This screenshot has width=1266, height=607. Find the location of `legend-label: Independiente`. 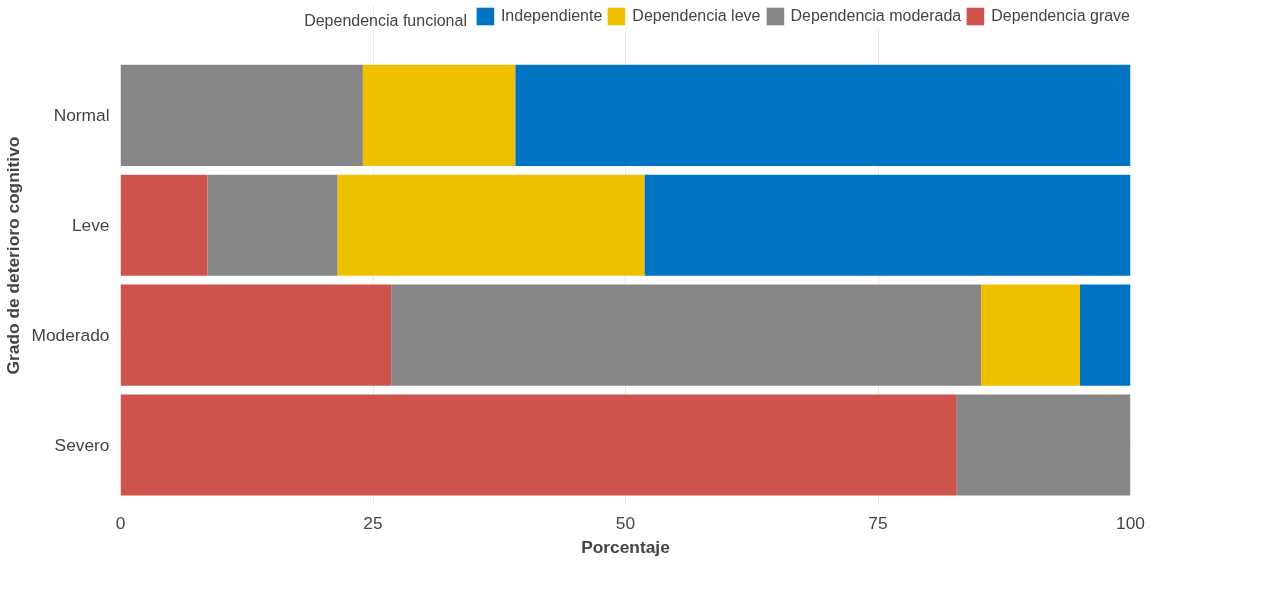

legend-label: Independiente is located at coordinates (551, 16).